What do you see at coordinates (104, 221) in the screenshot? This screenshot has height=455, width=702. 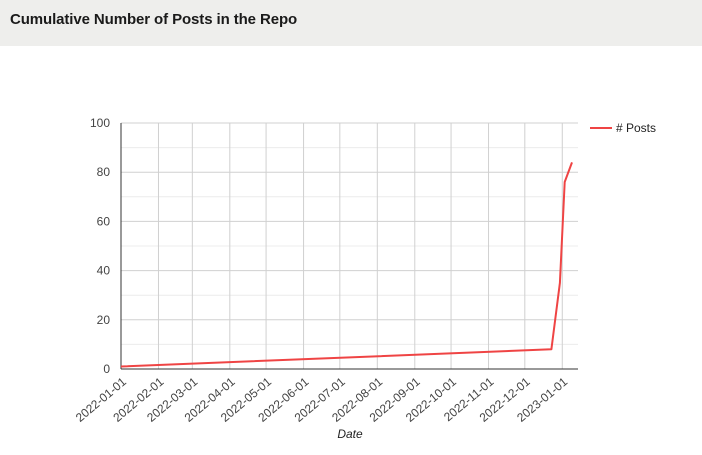 I see `y-tick-label: 60` at bounding box center [104, 221].